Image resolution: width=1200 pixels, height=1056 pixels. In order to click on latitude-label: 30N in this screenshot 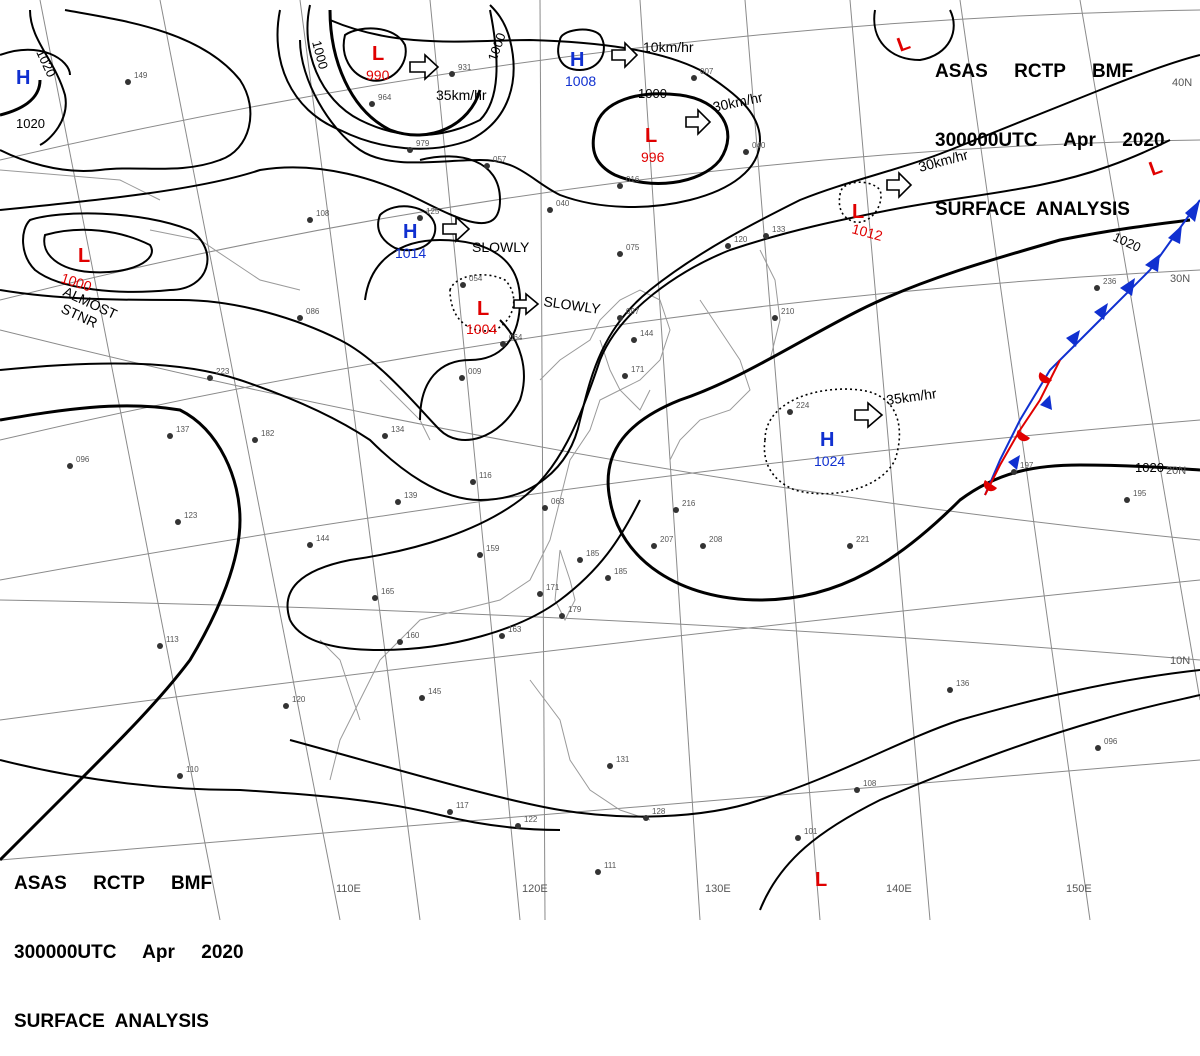, I will do `click(1180, 279)`.